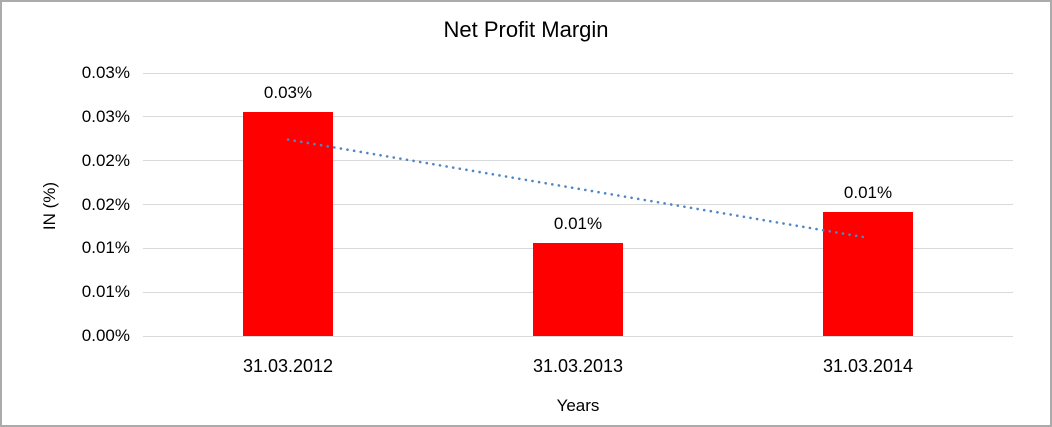 The width and height of the screenshot is (1052, 427). What do you see at coordinates (105, 335) in the screenshot?
I see `y-tick-label: 0.00%` at bounding box center [105, 335].